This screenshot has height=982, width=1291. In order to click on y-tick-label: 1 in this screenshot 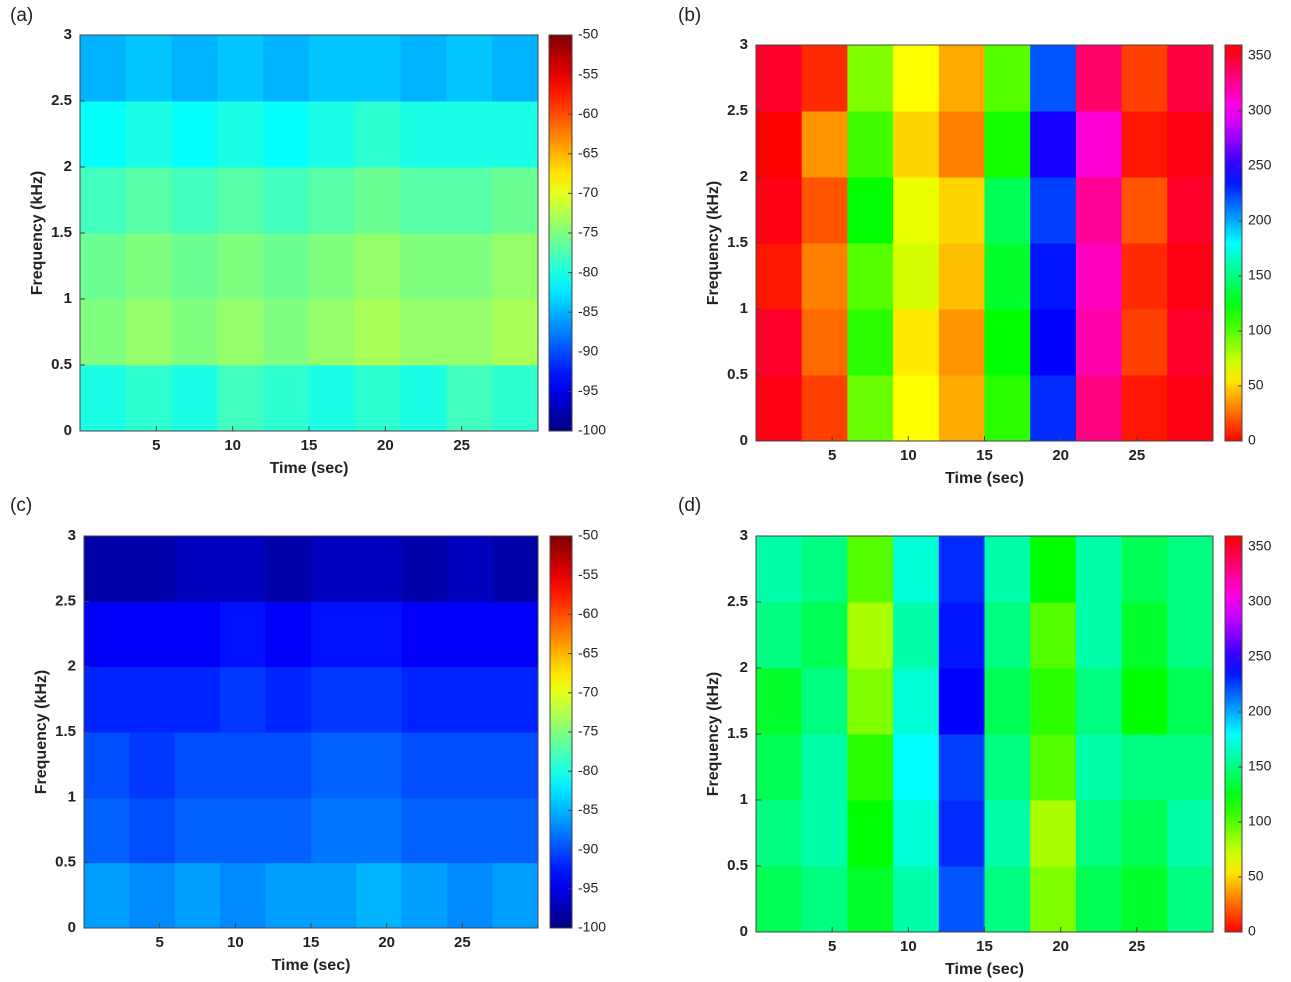, I will do `click(744, 799)`.